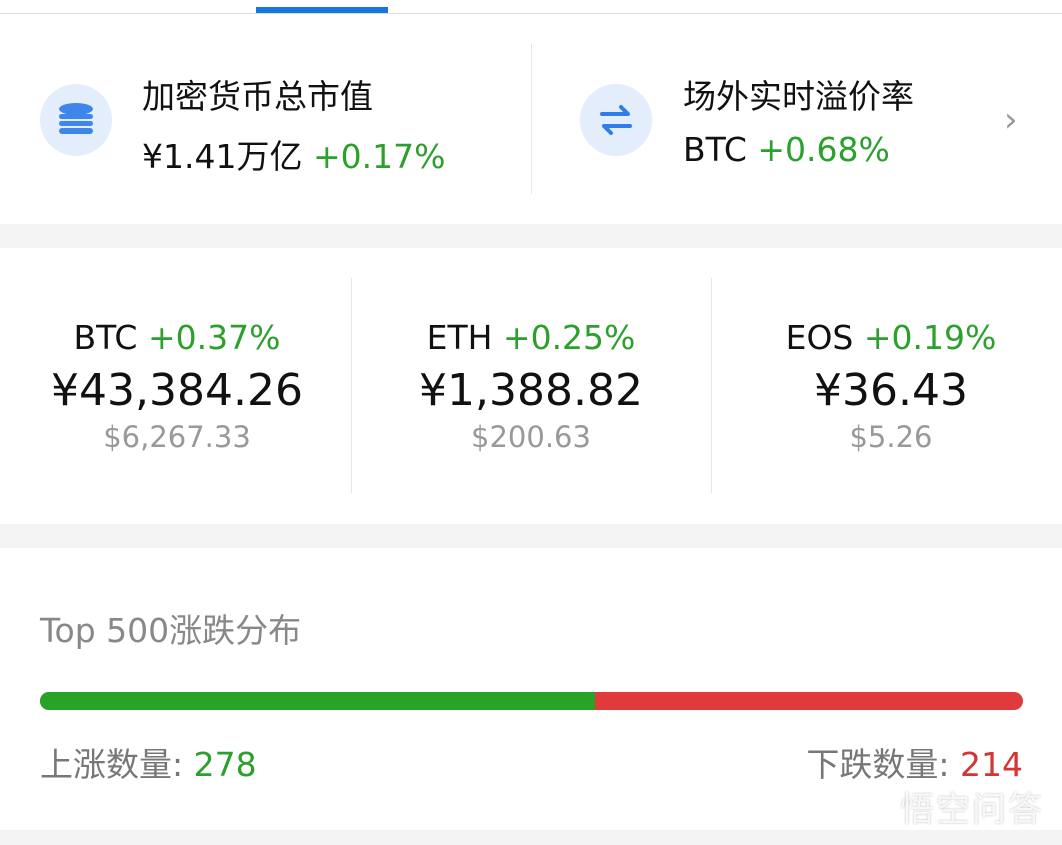  I want to click on swap-icon, so click(616, 120).